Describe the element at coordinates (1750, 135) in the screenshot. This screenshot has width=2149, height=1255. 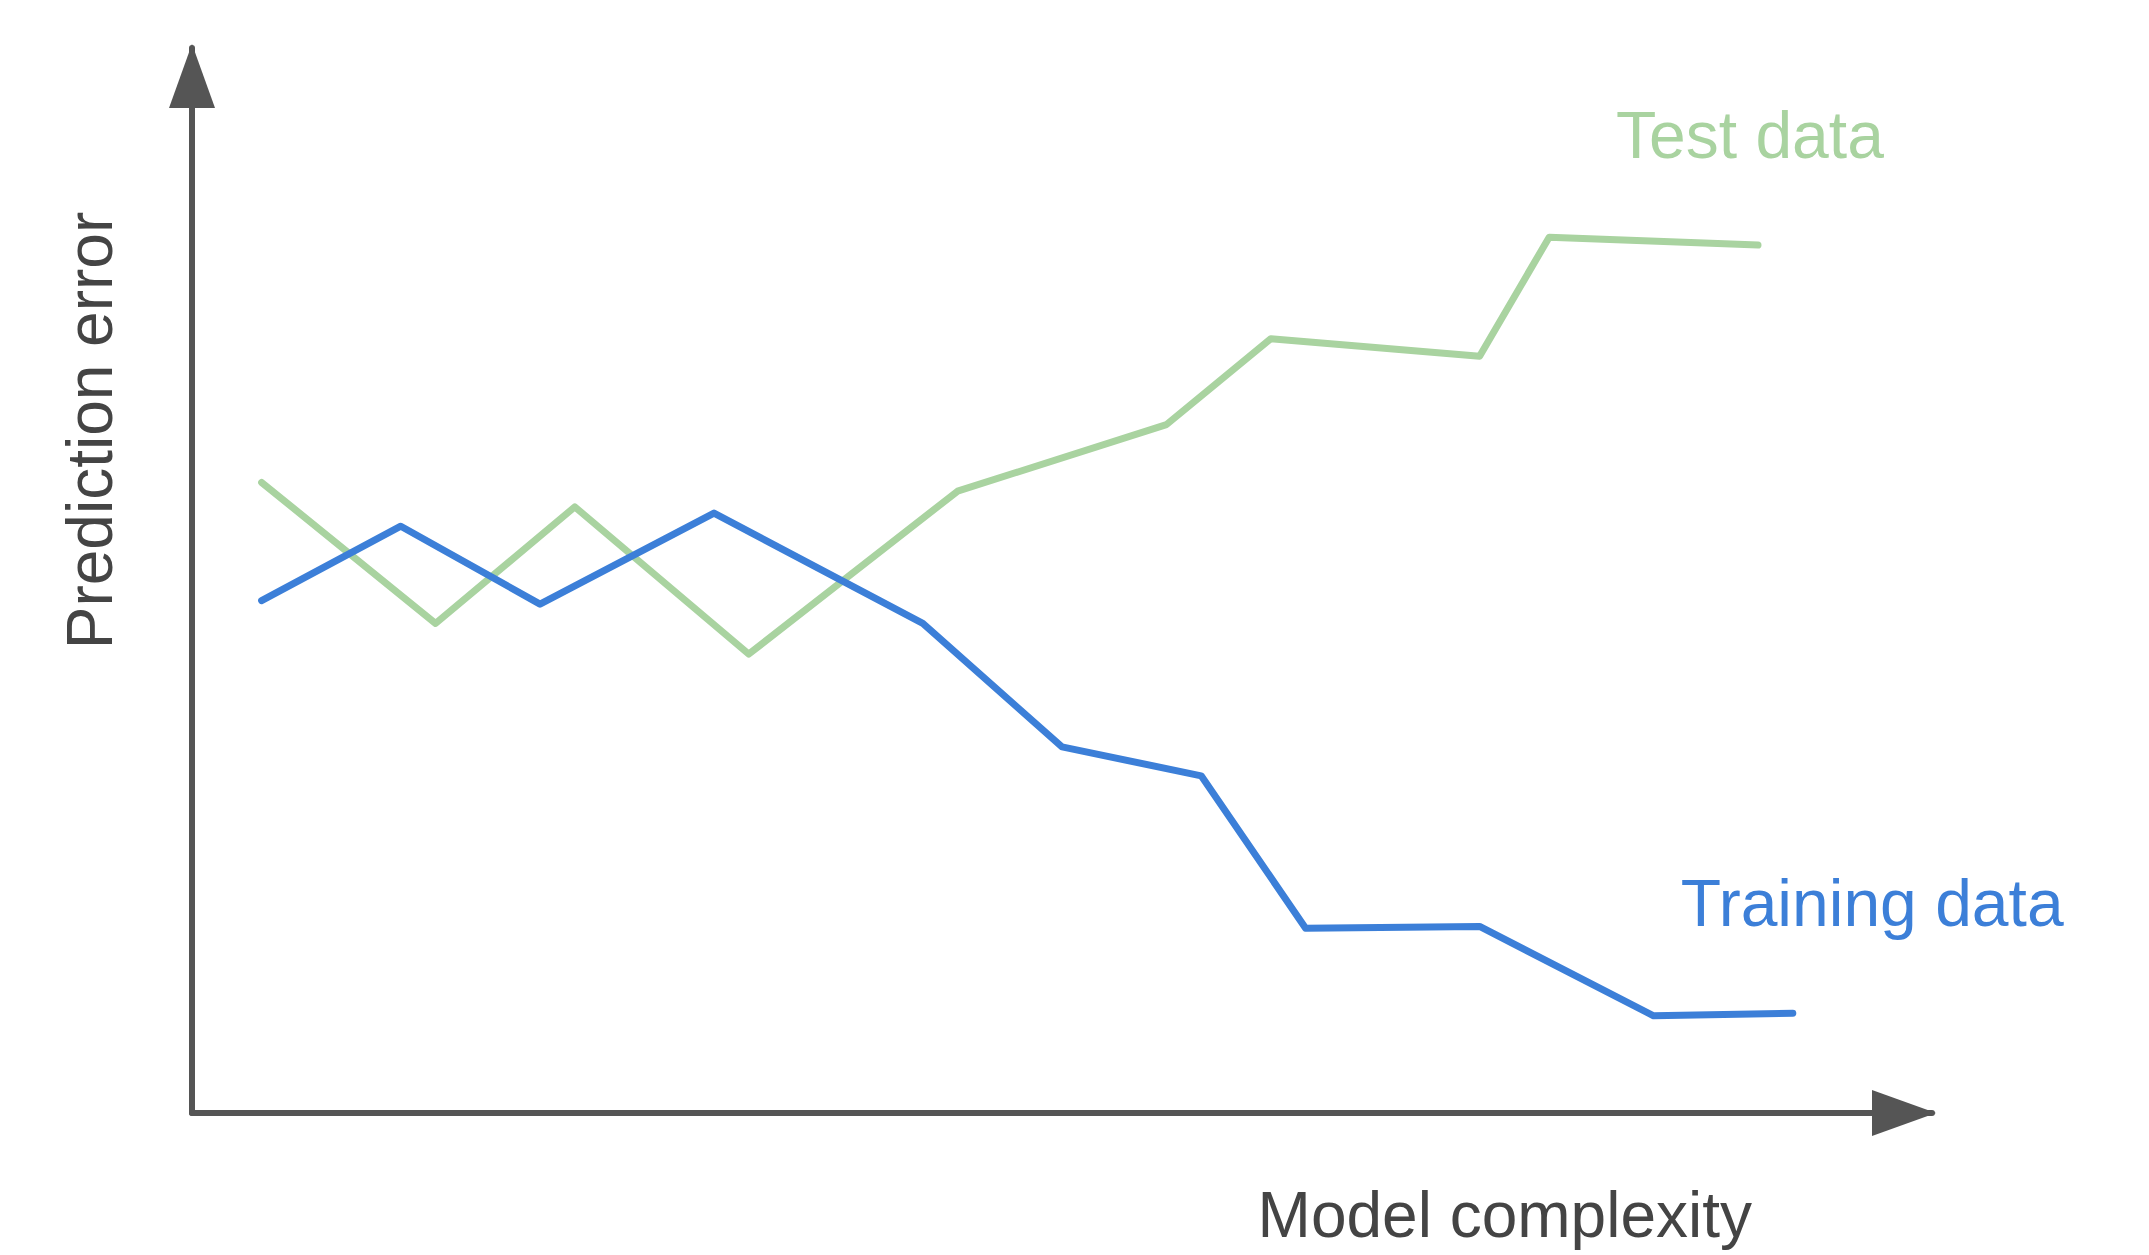
I see `series-label: Test data` at that location.